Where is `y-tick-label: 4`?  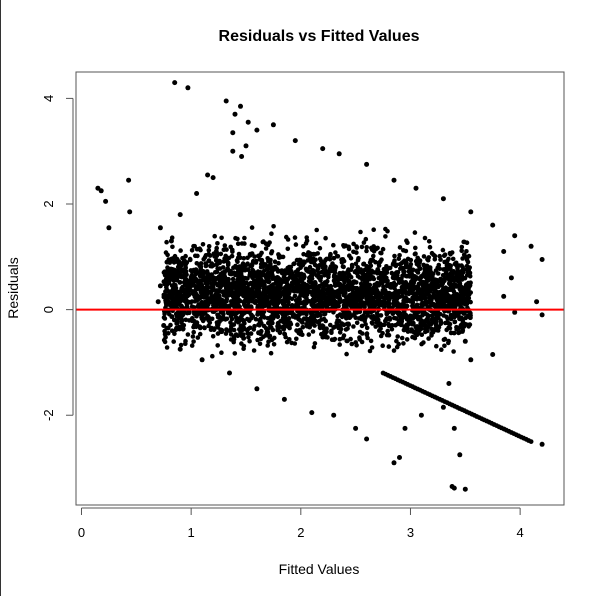
y-tick-label: 4 is located at coordinates (48, 98).